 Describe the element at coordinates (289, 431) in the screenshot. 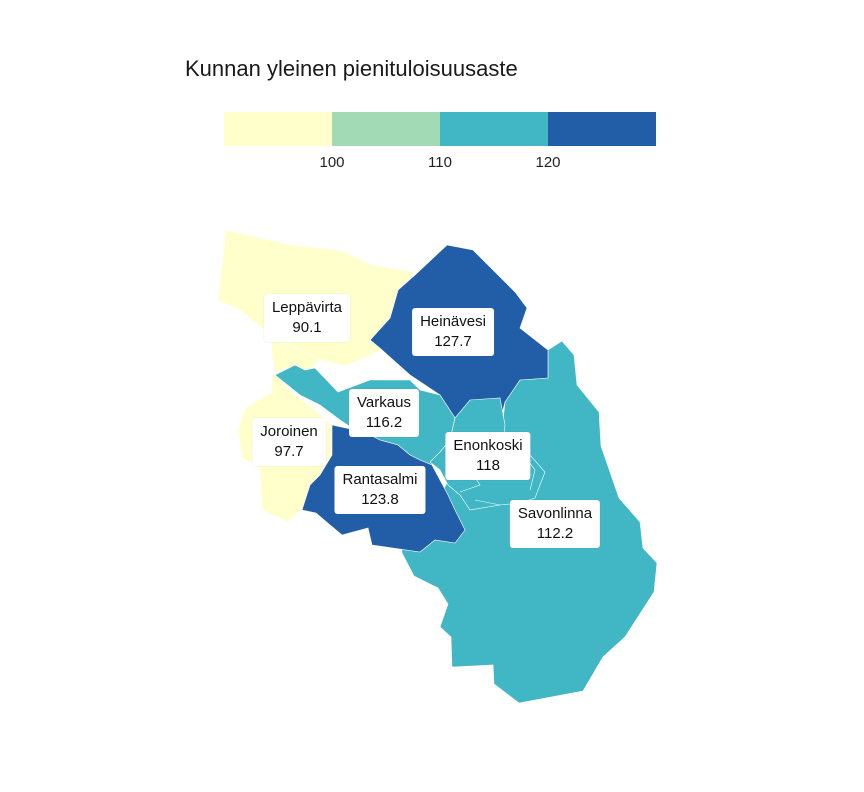

I see `label-joroinen-name: Joroinen` at that location.